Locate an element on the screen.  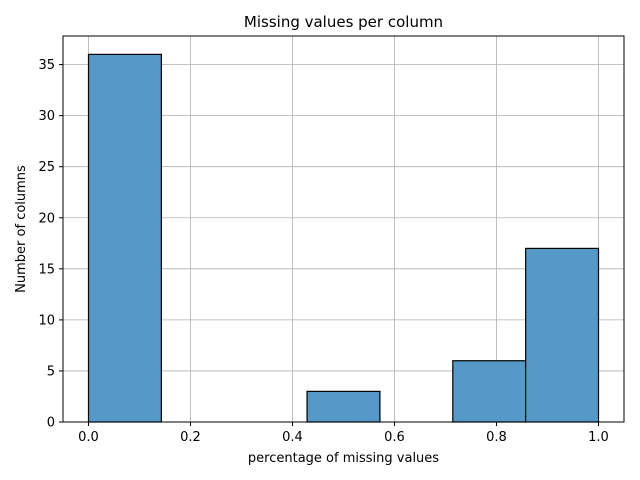
x-tick-label: 0.2 is located at coordinates (190, 437).